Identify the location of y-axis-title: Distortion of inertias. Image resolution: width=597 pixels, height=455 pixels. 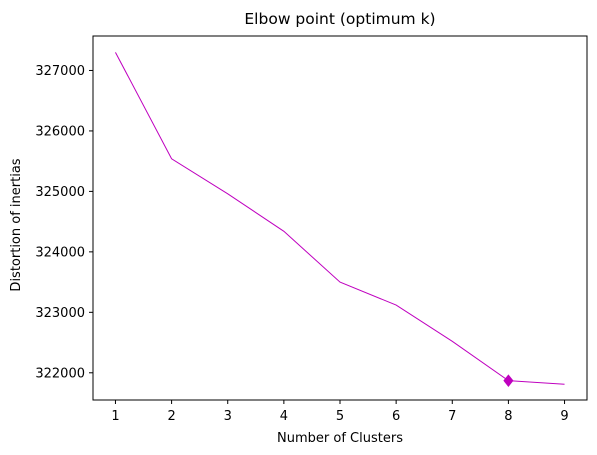
(16, 224).